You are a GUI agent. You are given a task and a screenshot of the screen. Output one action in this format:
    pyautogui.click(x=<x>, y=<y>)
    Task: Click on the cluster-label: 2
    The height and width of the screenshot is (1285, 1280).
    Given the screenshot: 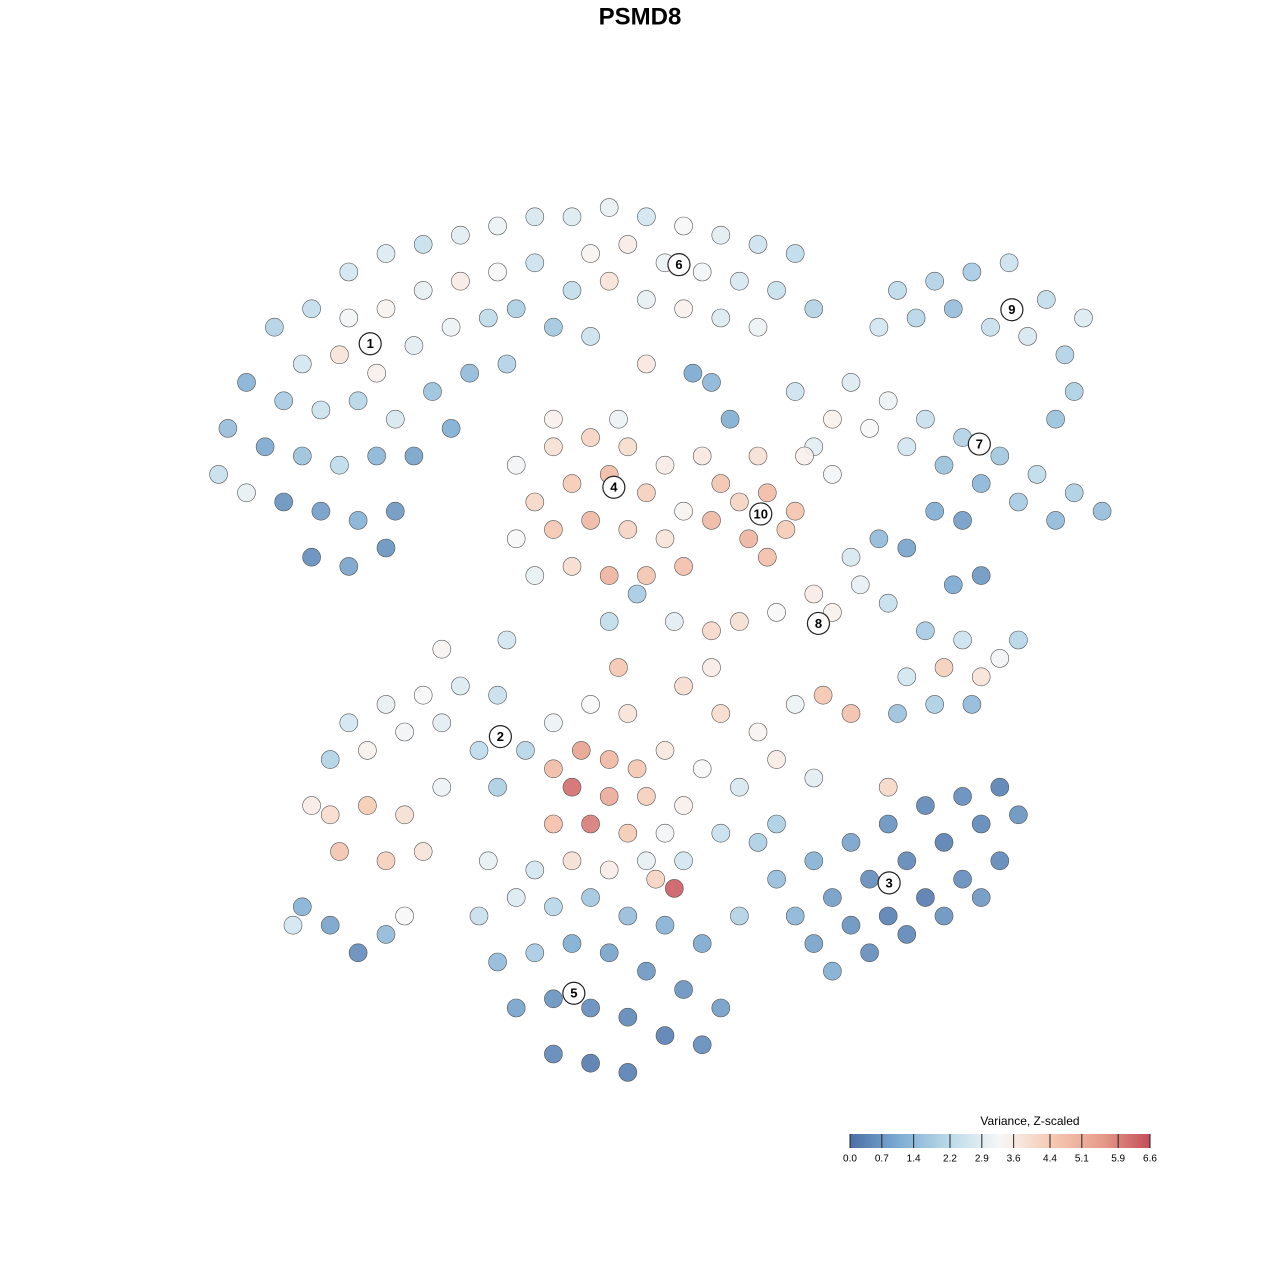 What is the action you would take?
    pyautogui.click(x=500, y=736)
    